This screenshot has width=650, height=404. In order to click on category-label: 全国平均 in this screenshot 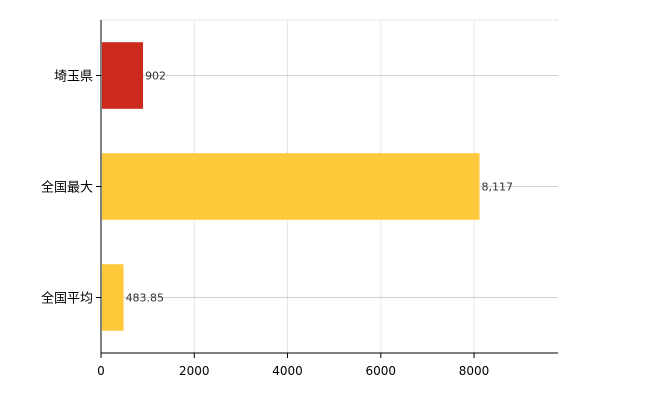, I will do `click(67, 299)`.